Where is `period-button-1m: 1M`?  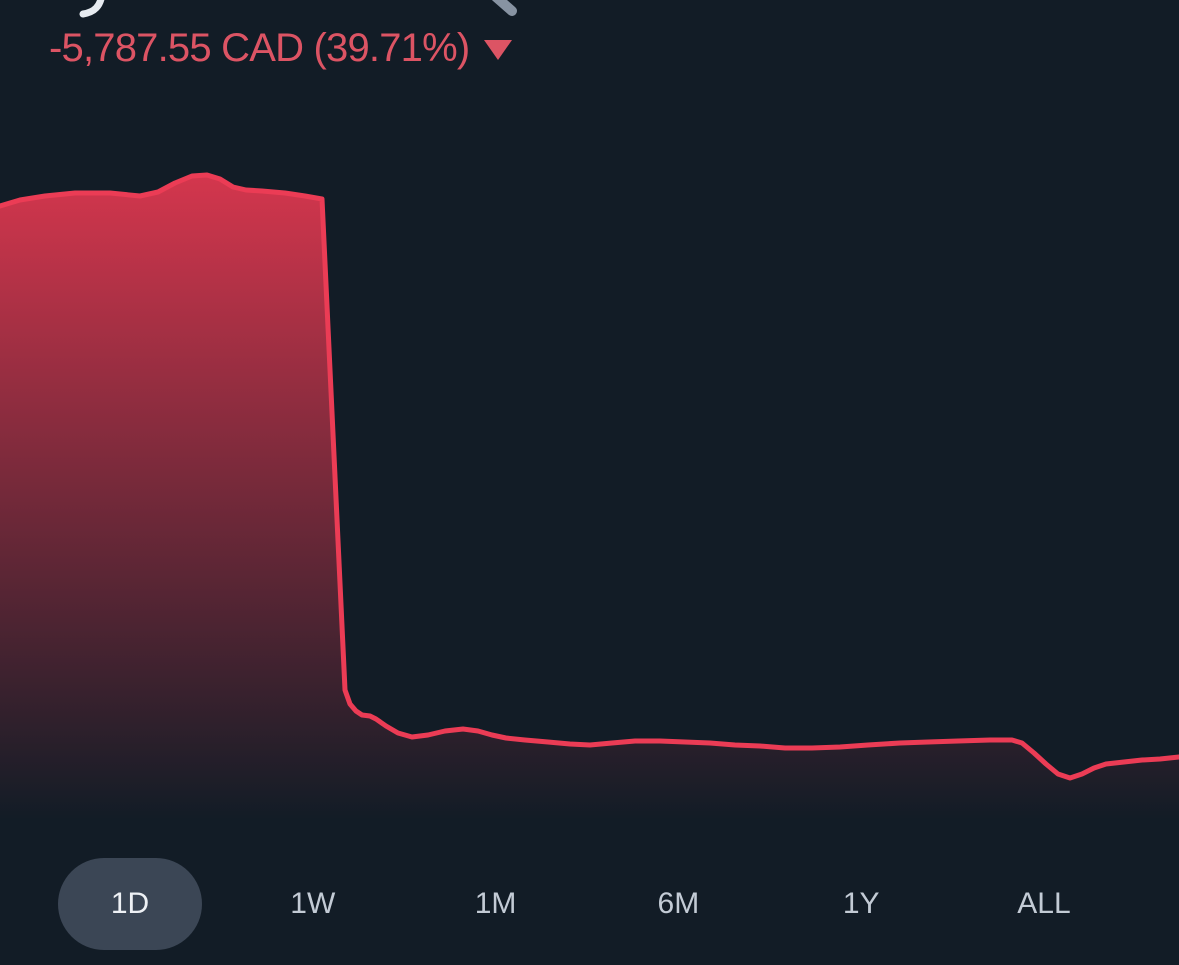 period-button-1m: 1M is located at coordinates (496, 904).